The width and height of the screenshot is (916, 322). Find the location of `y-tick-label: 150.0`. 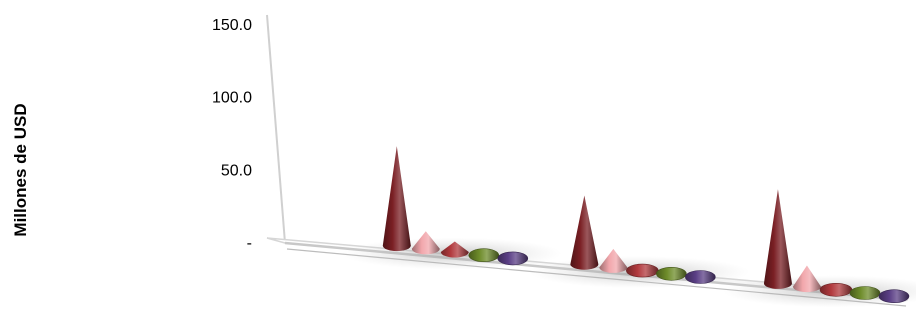

y-tick-label: 150.0 is located at coordinates (232, 25).